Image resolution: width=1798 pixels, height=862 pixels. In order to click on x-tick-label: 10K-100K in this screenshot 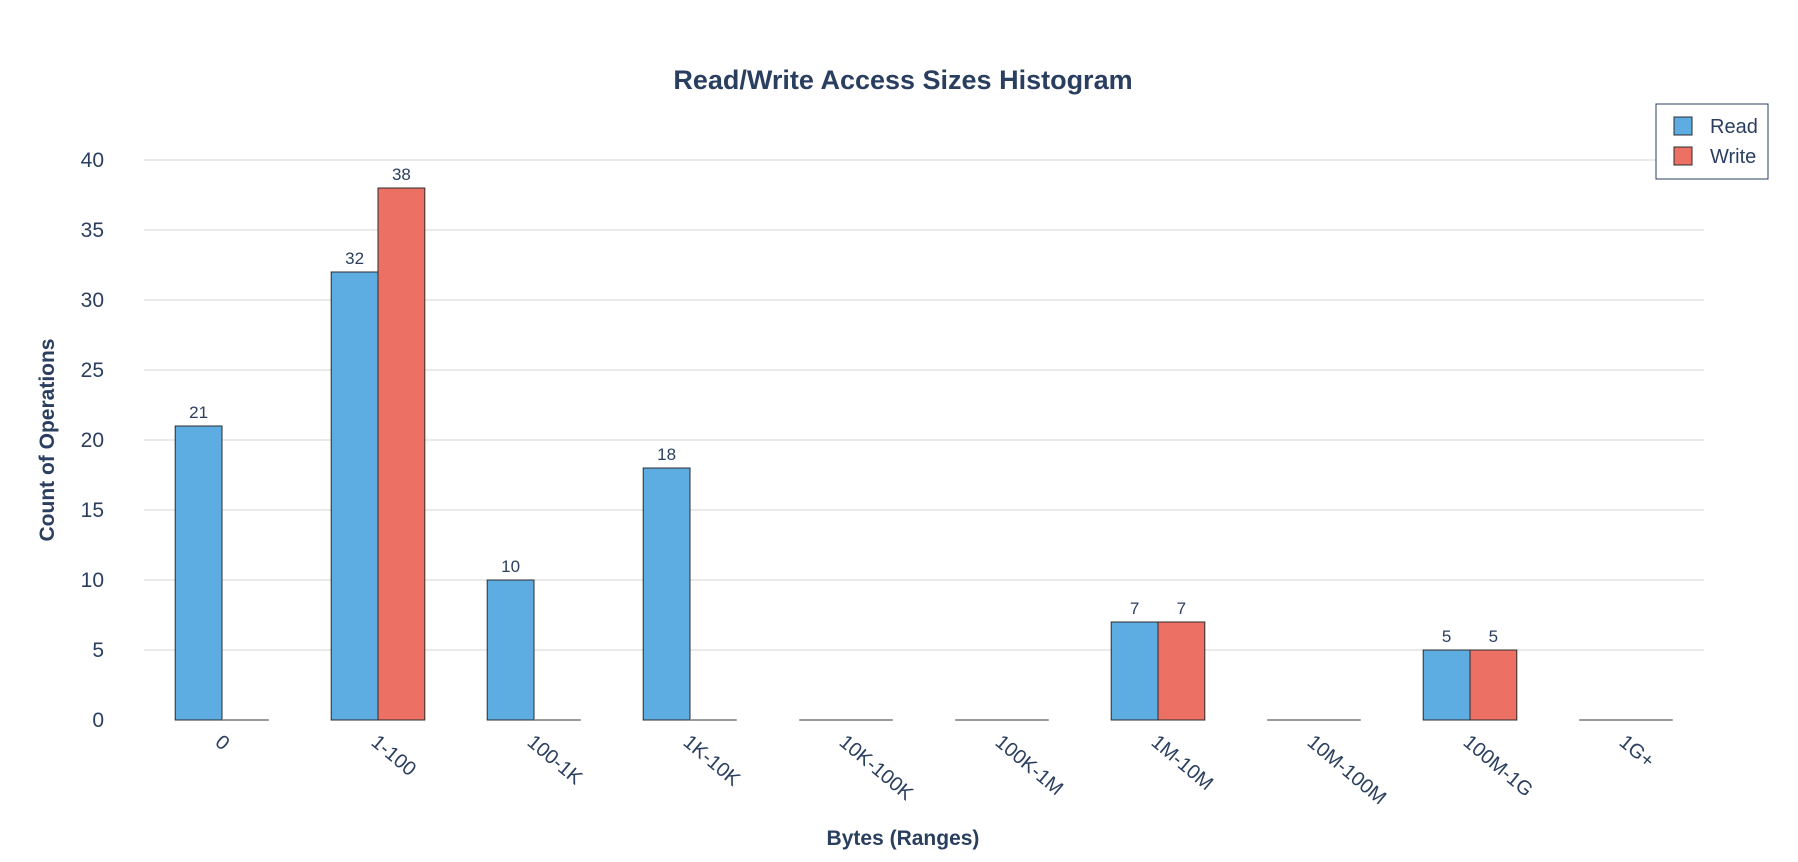, I will do `click(876, 768)`.